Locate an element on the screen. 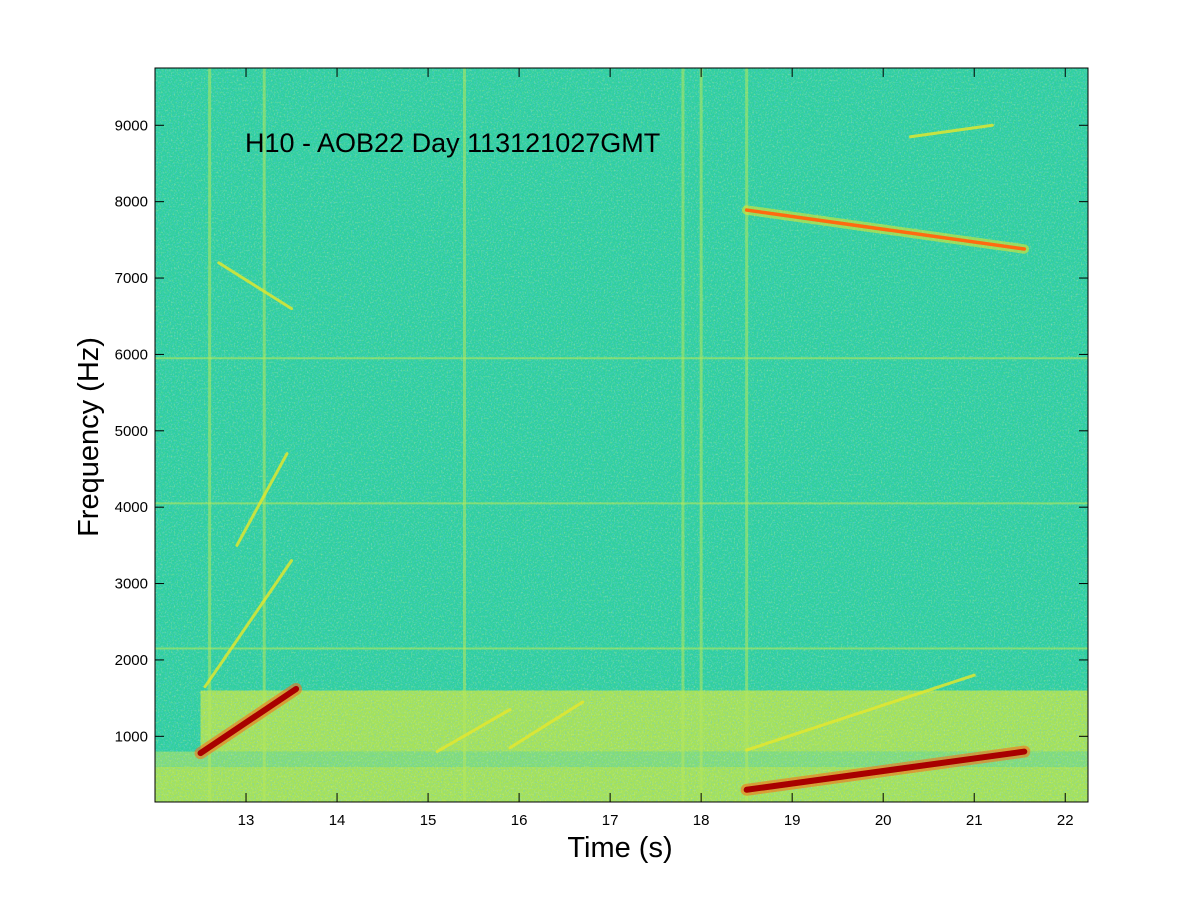 Image resolution: width=1201 pixels, height=901 pixels. y-tick-label: 6000 is located at coordinates (131, 354).